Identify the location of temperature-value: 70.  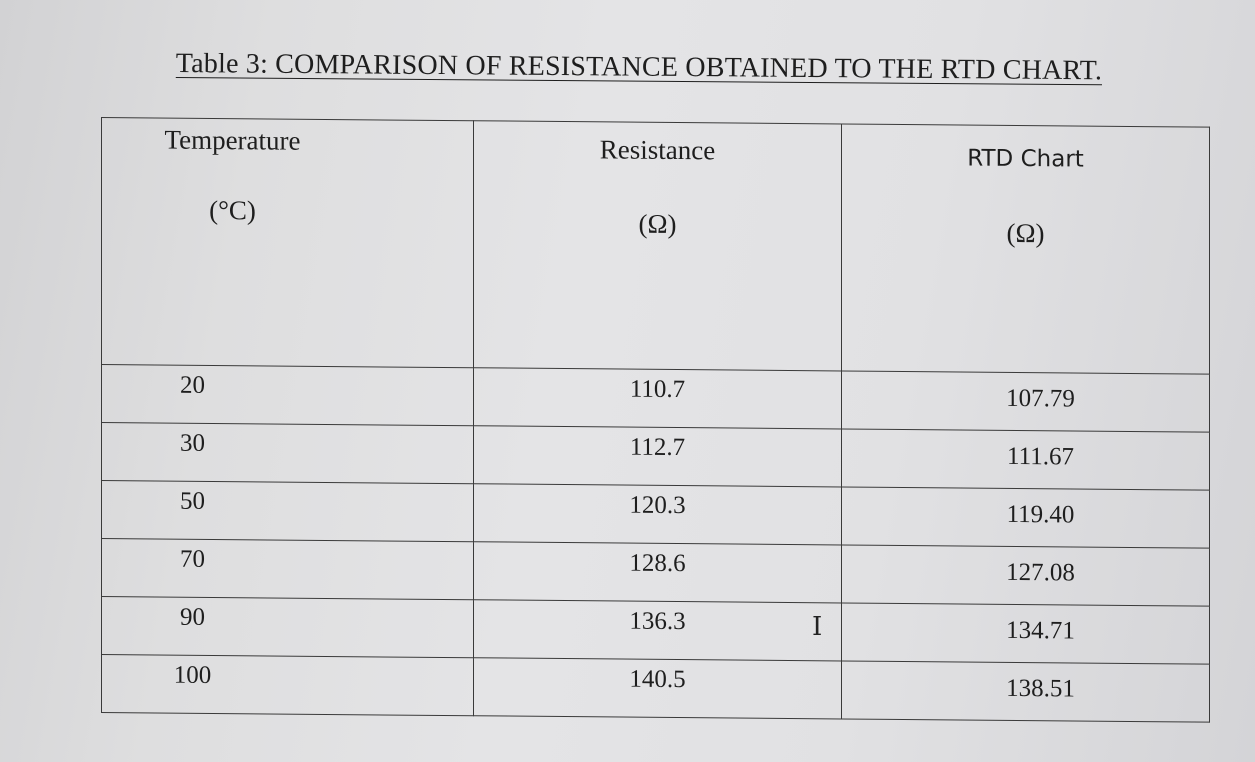
(192, 559).